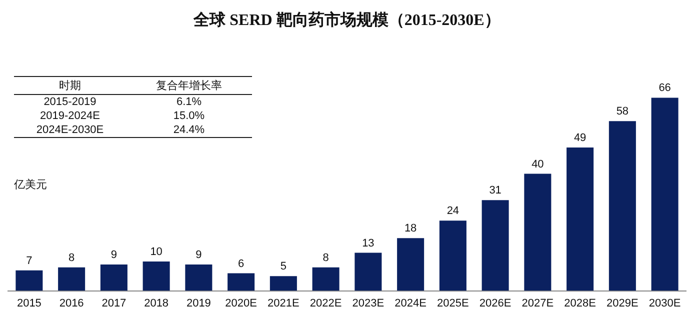 Image resolution: width=694 pixels, height=320 pixels. Describe the element at coordinates (347, 20) in the screenshot. I see `chart-title: 全球 SERD 靶向药市场规模（2015-2030E）` at that location.